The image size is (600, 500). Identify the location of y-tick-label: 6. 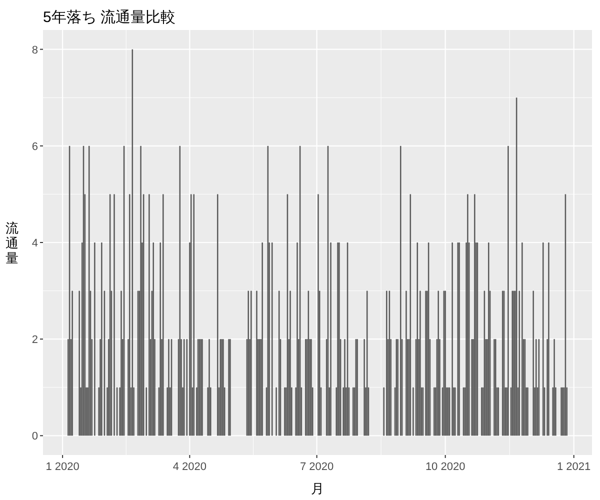
(35, 146).